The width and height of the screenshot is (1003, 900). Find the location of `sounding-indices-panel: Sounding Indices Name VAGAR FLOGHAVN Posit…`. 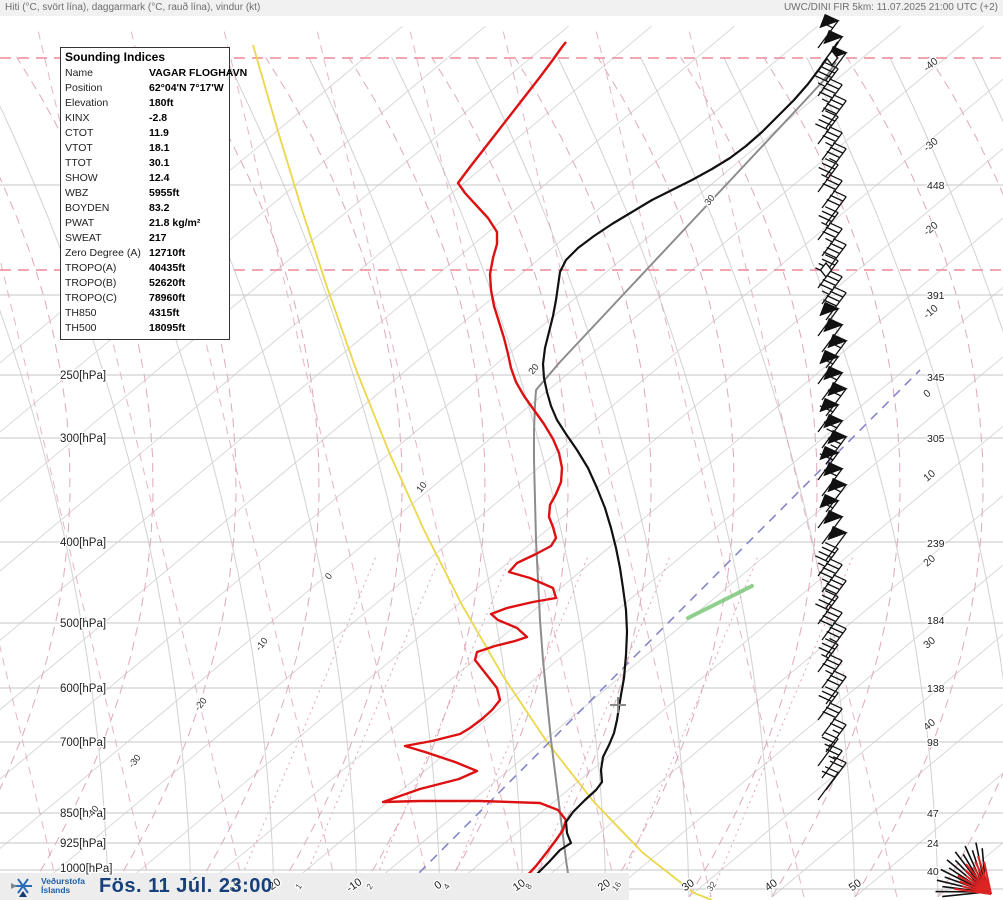

sounding-indices-panel: Sounding Indices Name VAGAR FLOGHAVN Posit… is located at coordinates (153, 193).